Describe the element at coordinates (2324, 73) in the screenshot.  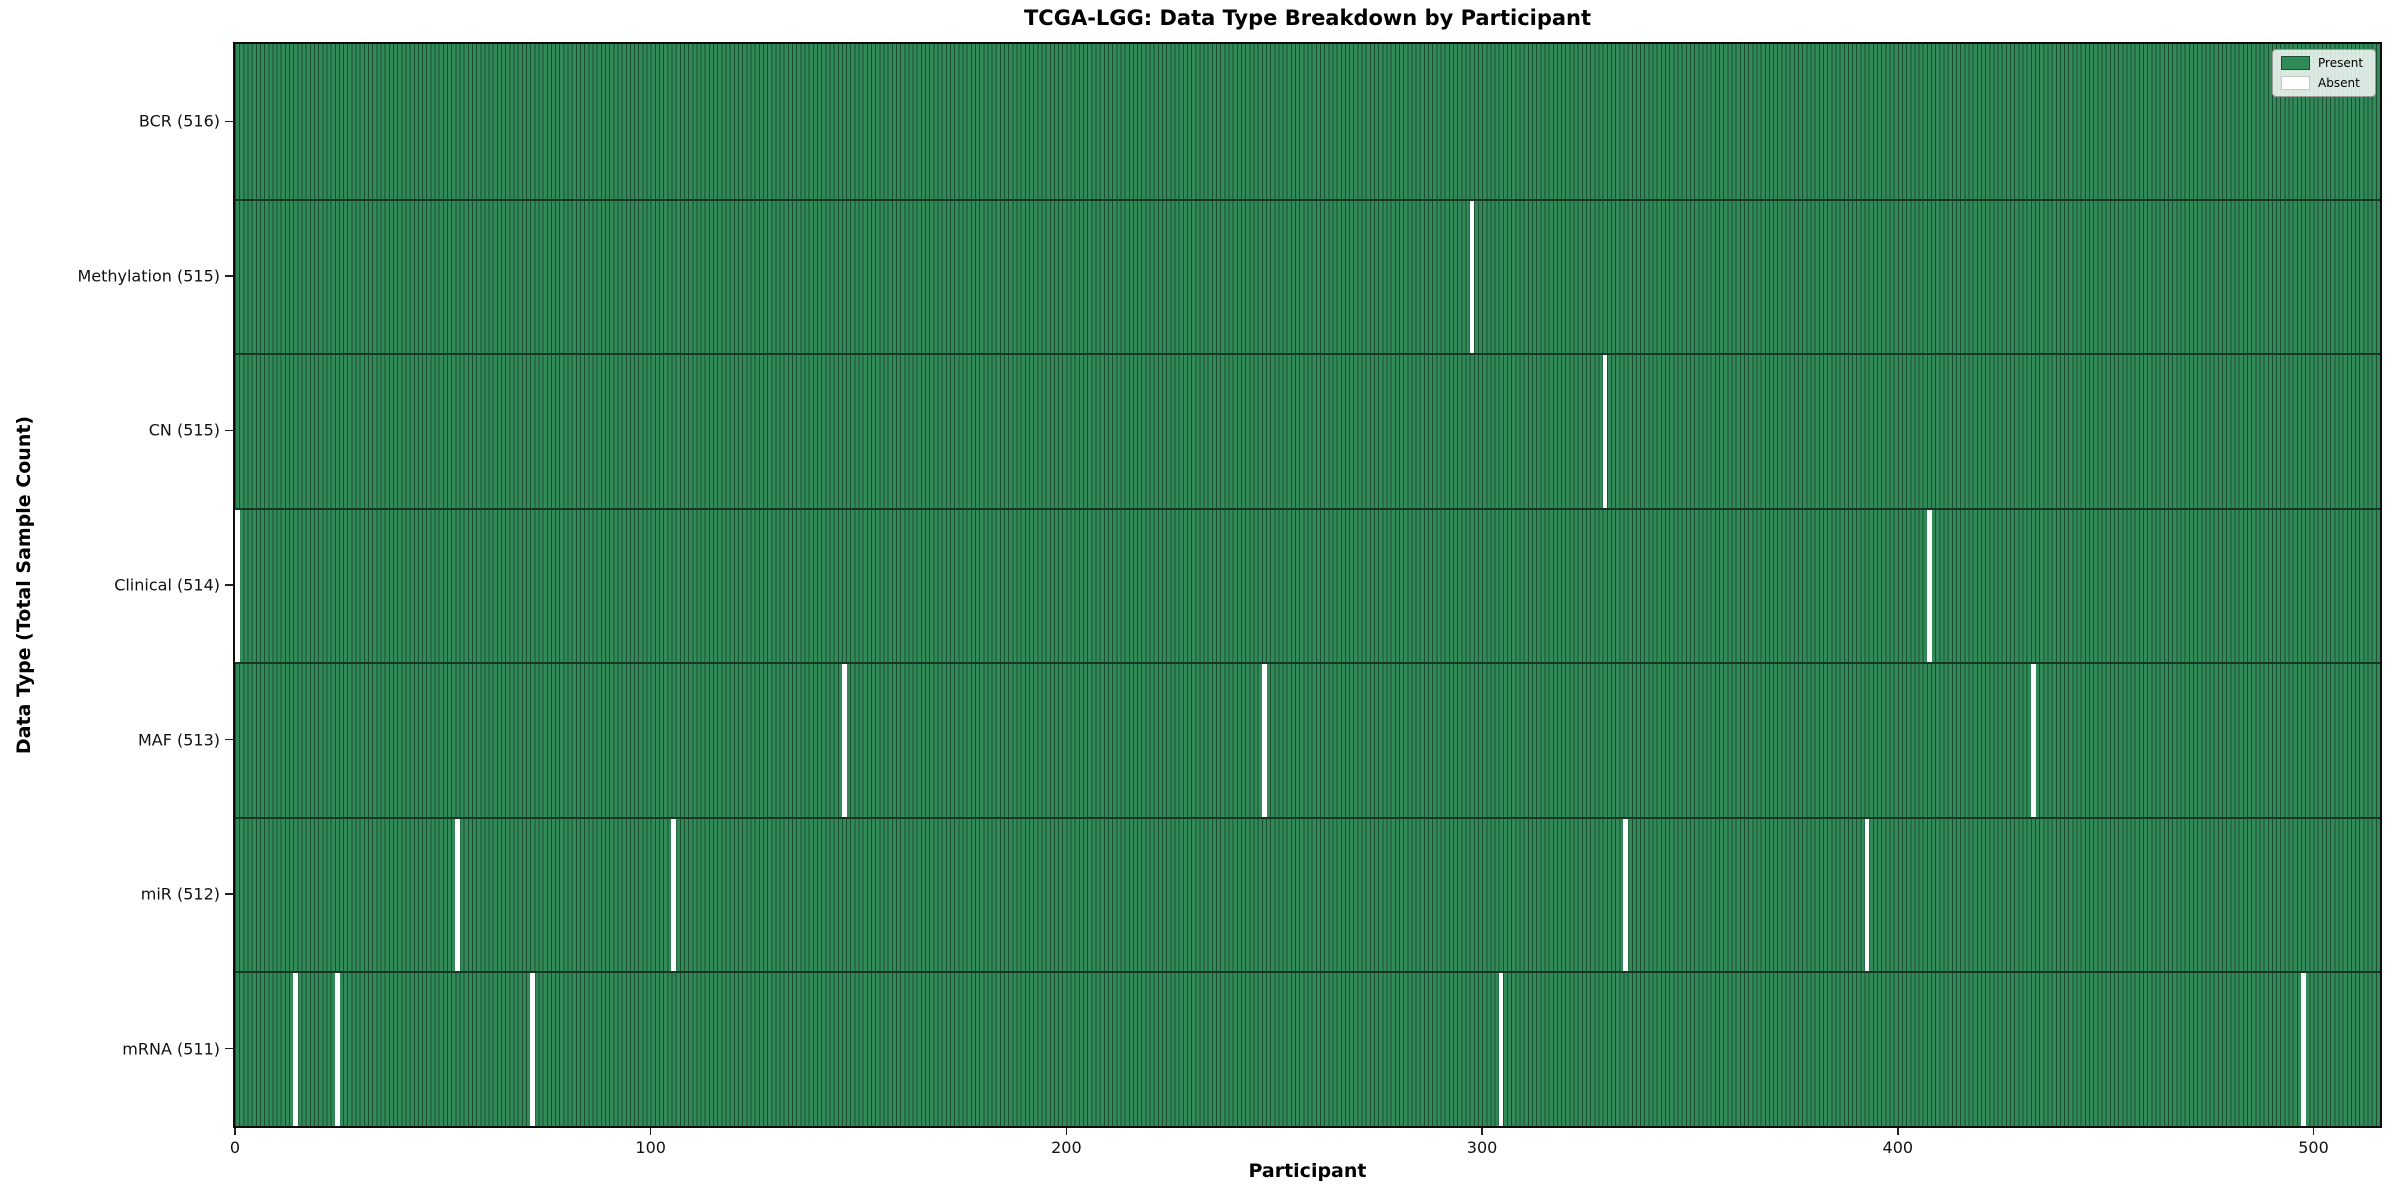
I see `legend: Present Absent` at that location.